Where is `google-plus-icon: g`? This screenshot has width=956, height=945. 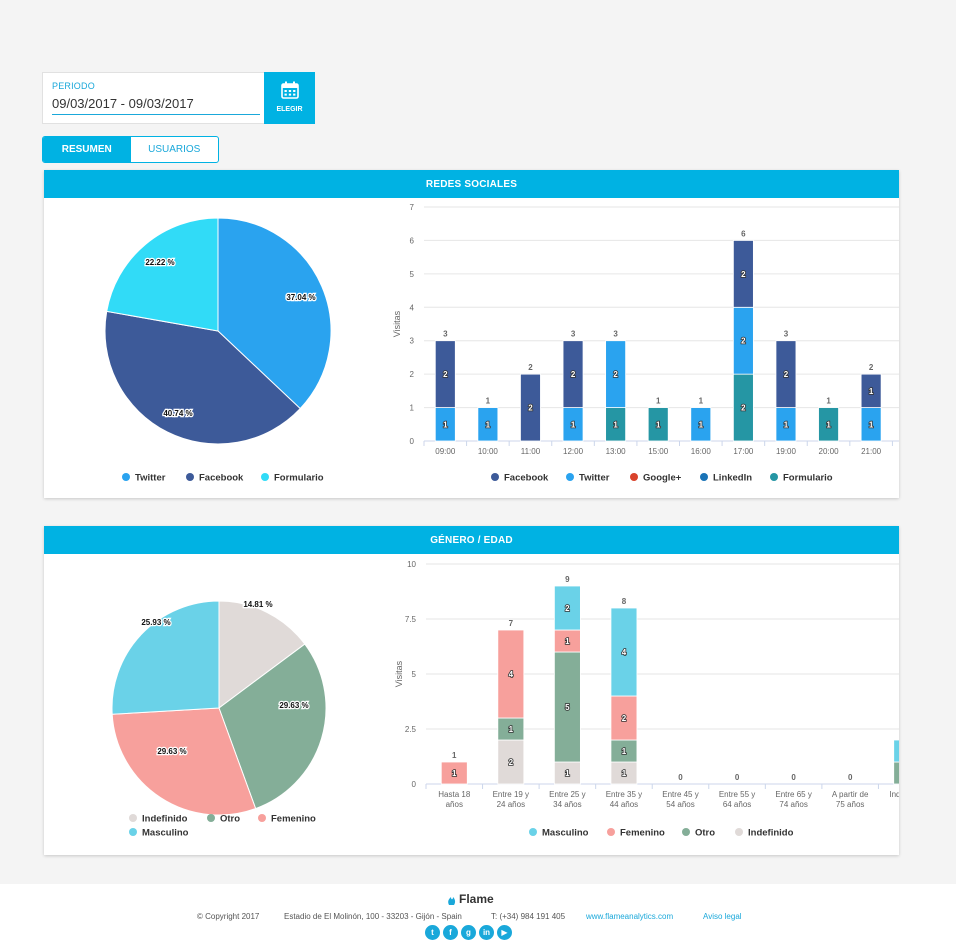
google-plus-icon: g is located at coordinates (468, 932).